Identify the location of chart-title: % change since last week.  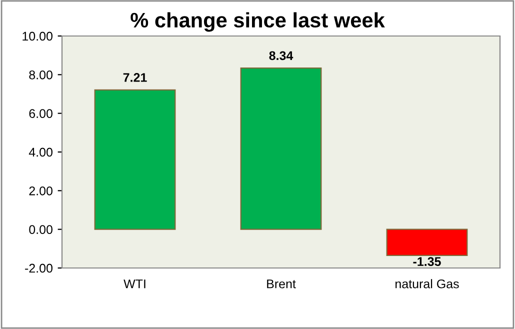
(257, 22).